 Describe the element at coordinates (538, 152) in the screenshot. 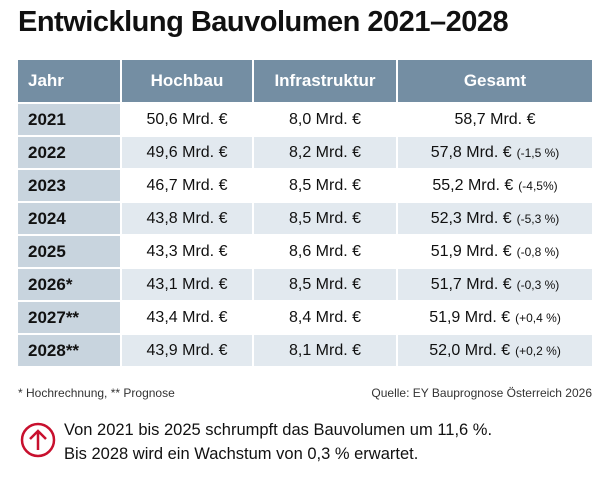

I see `gesamt-change: (-1,5 %)` at that location.